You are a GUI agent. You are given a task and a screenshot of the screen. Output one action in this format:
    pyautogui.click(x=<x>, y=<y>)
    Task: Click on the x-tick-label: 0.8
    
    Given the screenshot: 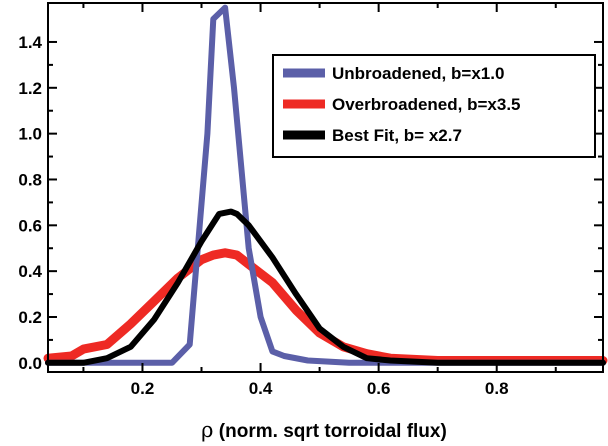 What is the action you would take?
    pyautogui.click(x=497, y=388)
    